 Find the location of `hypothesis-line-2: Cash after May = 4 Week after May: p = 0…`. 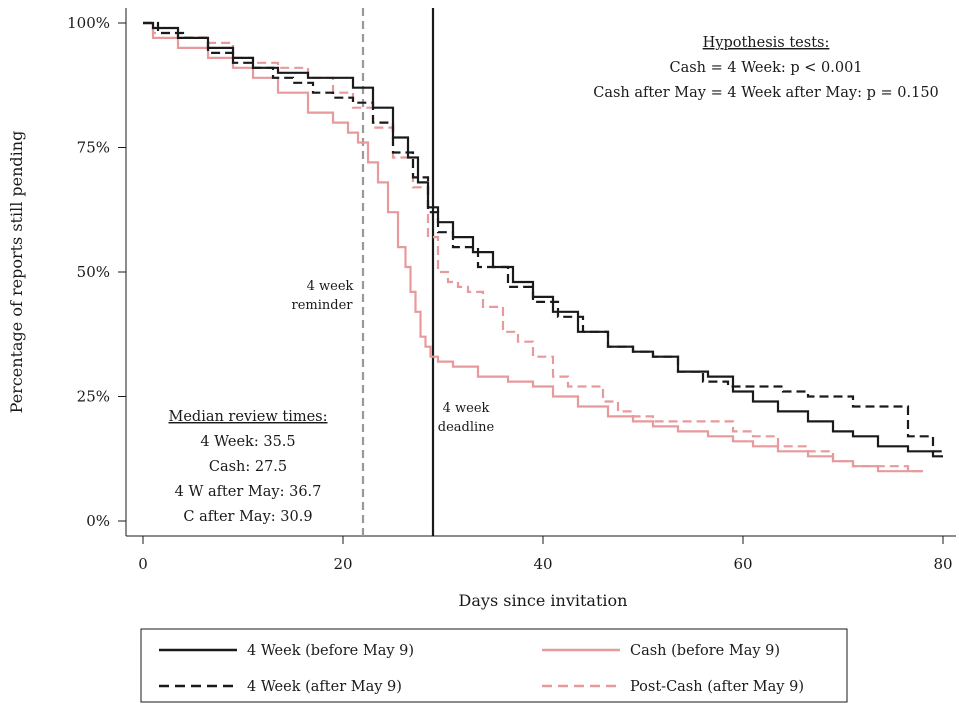

hypothesis-line-2: Cash after May = 4 Week after May: p = 0… is located at coordinates (766, 93).